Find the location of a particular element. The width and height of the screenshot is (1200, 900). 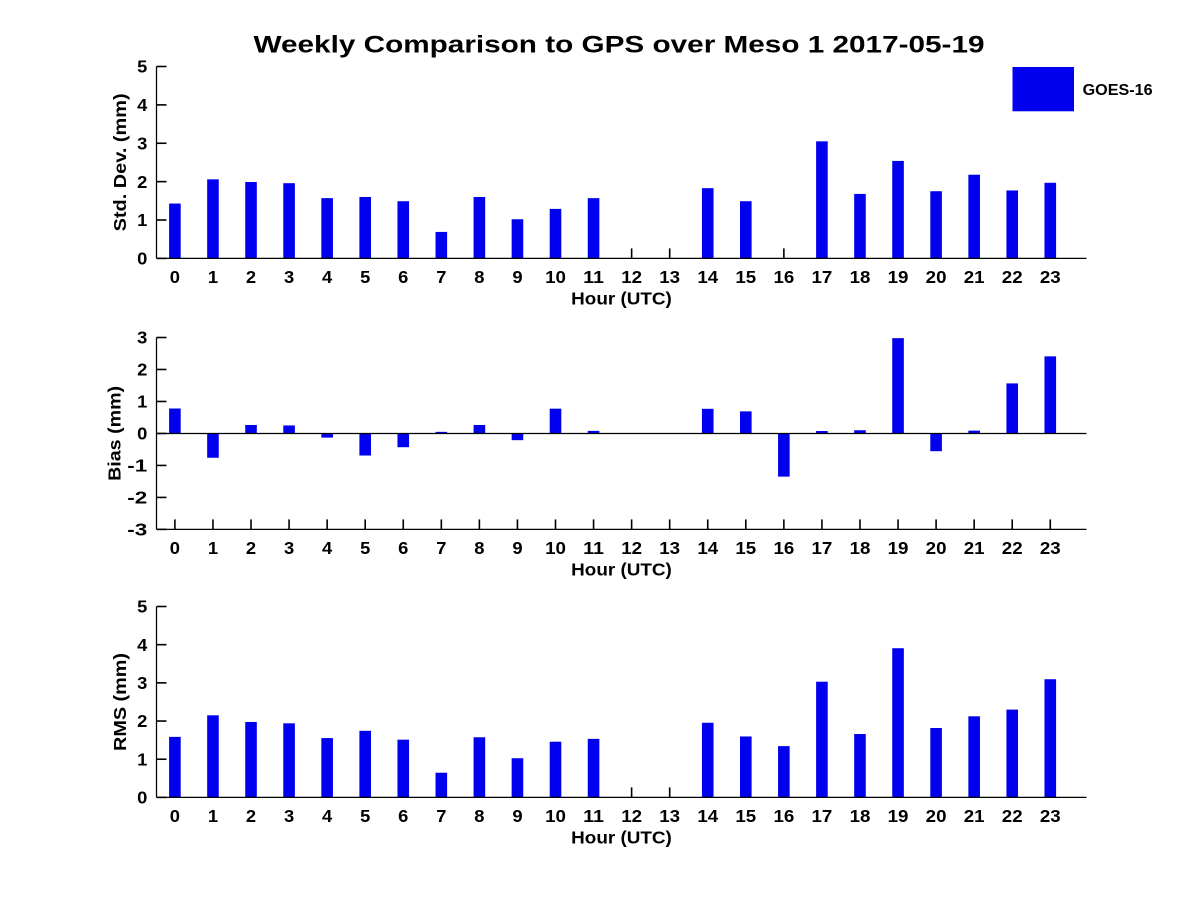

svg-text: Bias (mm) is located at coordinates (115, 433).